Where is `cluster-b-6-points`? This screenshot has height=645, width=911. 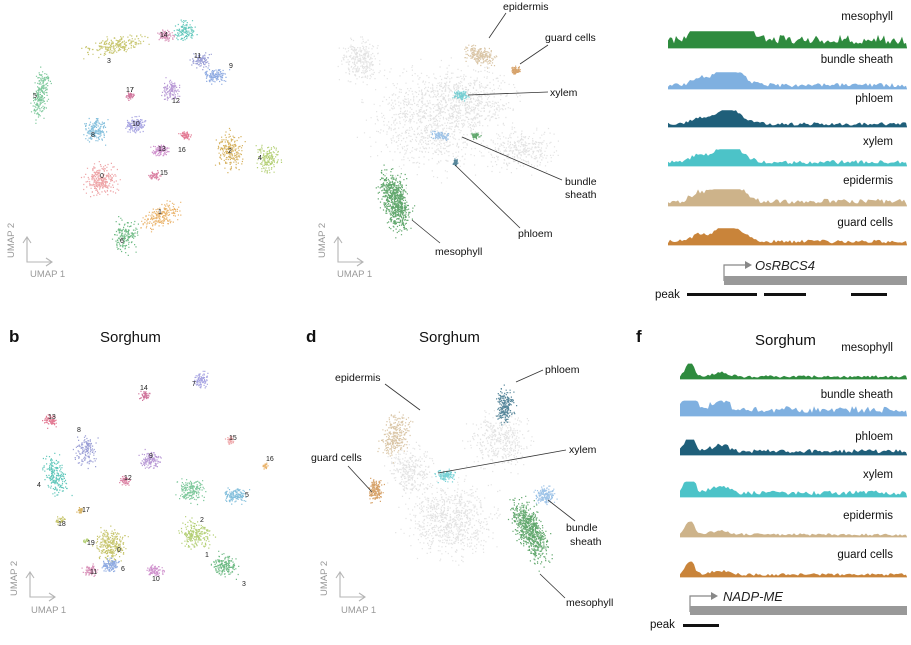
cluster-b-6-points is located at coordinates (110, 565).